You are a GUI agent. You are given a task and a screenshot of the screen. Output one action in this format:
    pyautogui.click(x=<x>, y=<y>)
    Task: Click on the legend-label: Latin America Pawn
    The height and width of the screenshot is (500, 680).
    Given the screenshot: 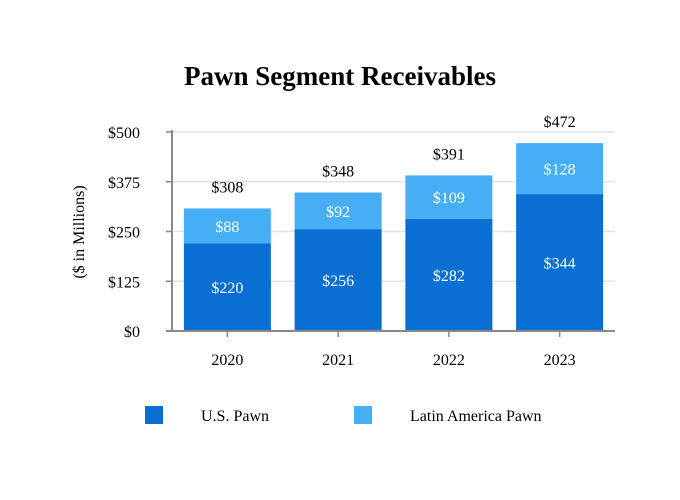 What is the action you would take?
    pyautogui.click(x=476, y=416)
    